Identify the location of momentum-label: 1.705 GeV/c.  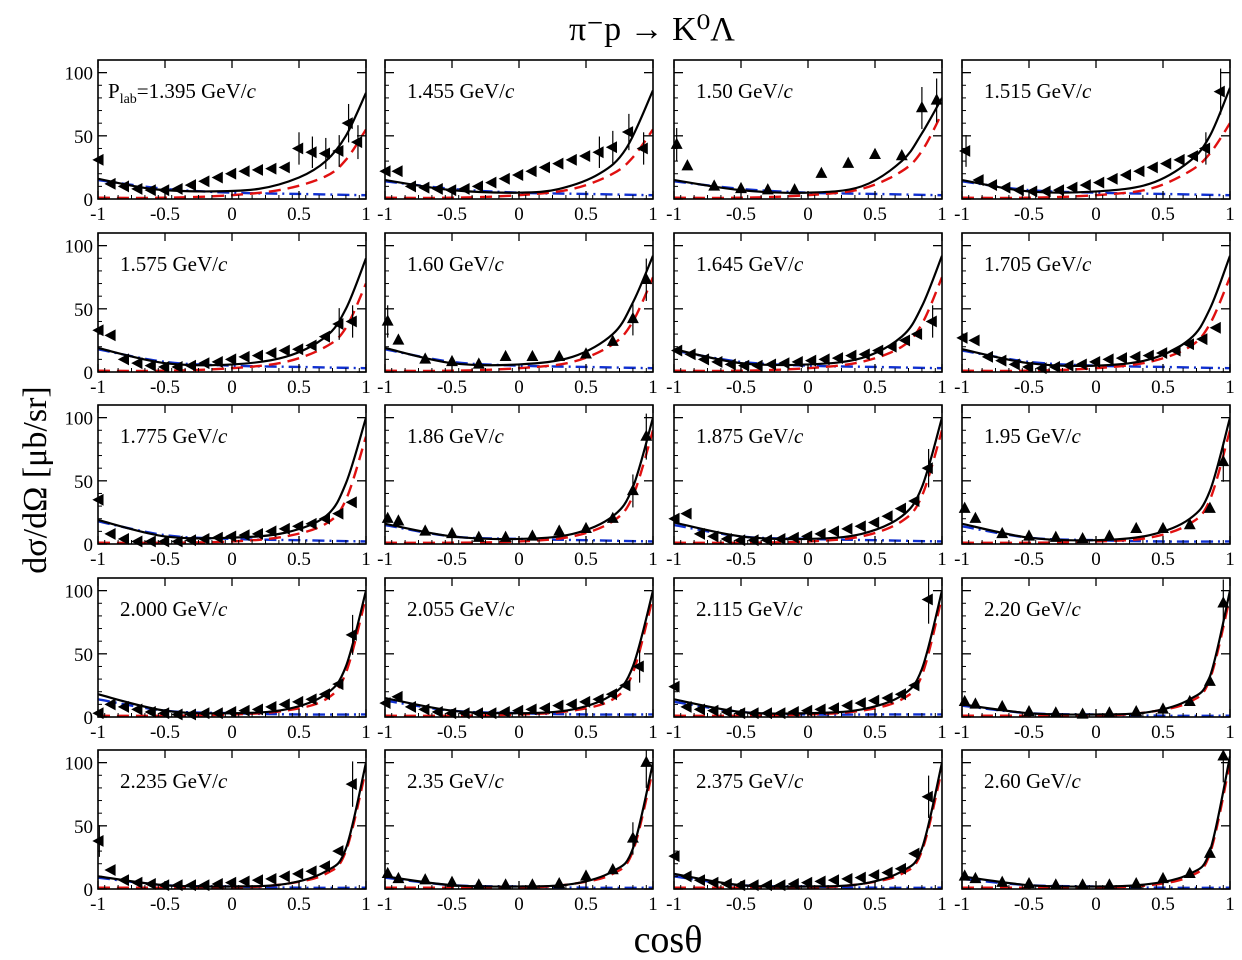
(1038, 264).